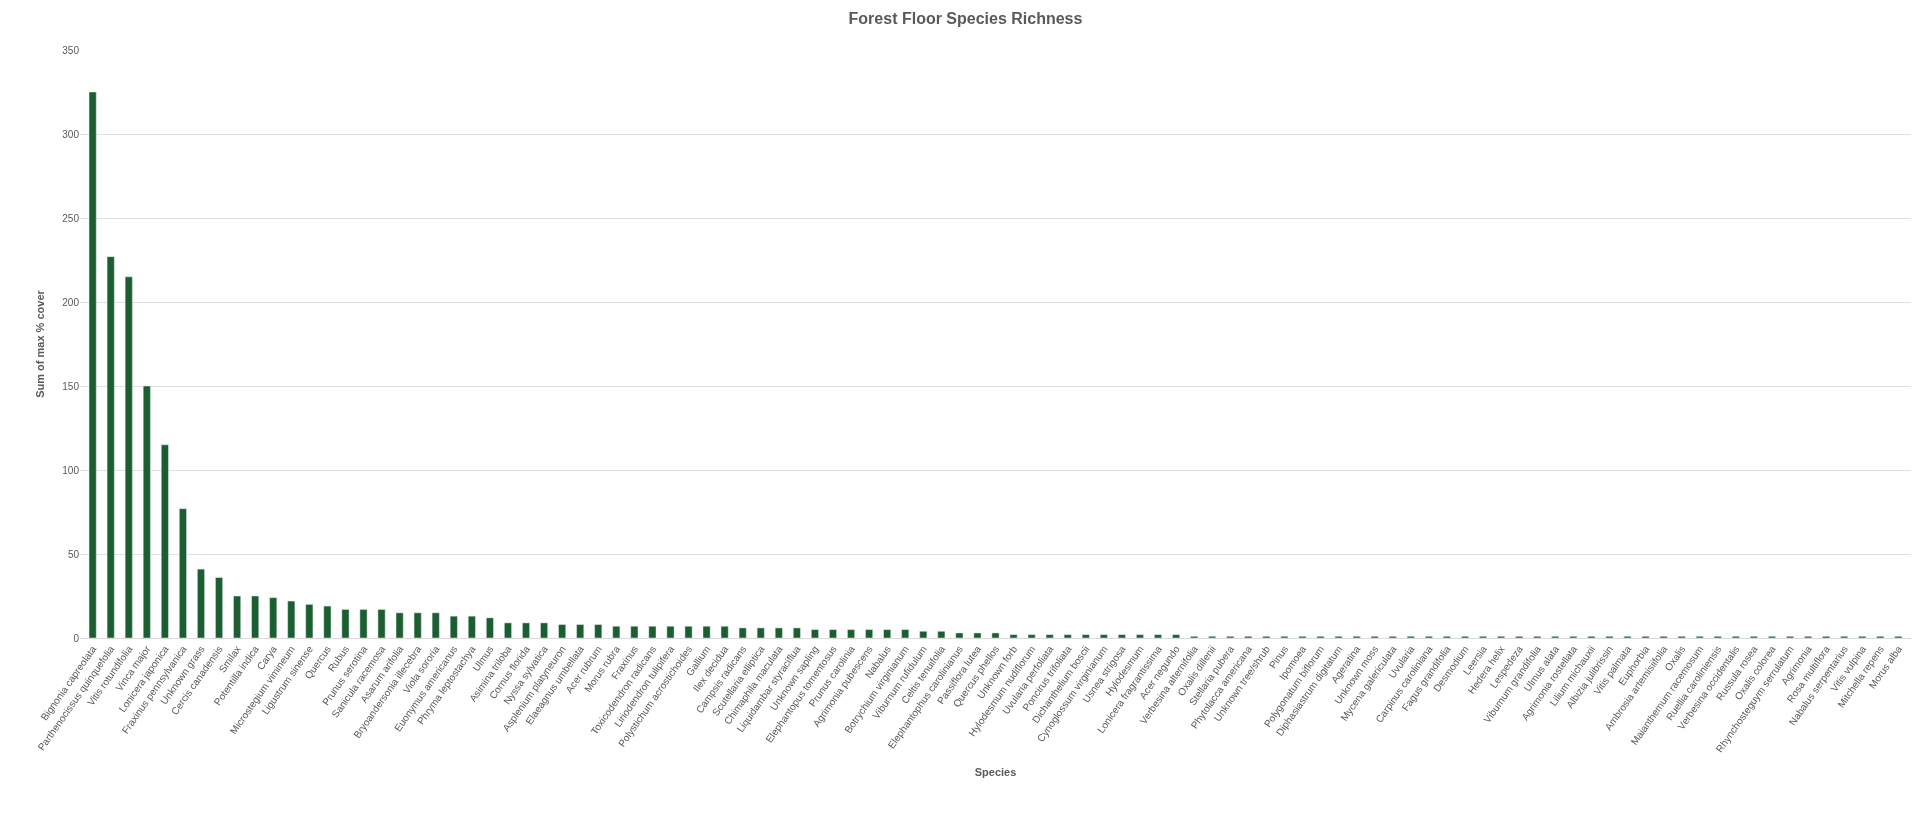 This screenshot has width=1931, height=838. I want to click on y-axis-title: Sum of max % cover, so click(39, 343).